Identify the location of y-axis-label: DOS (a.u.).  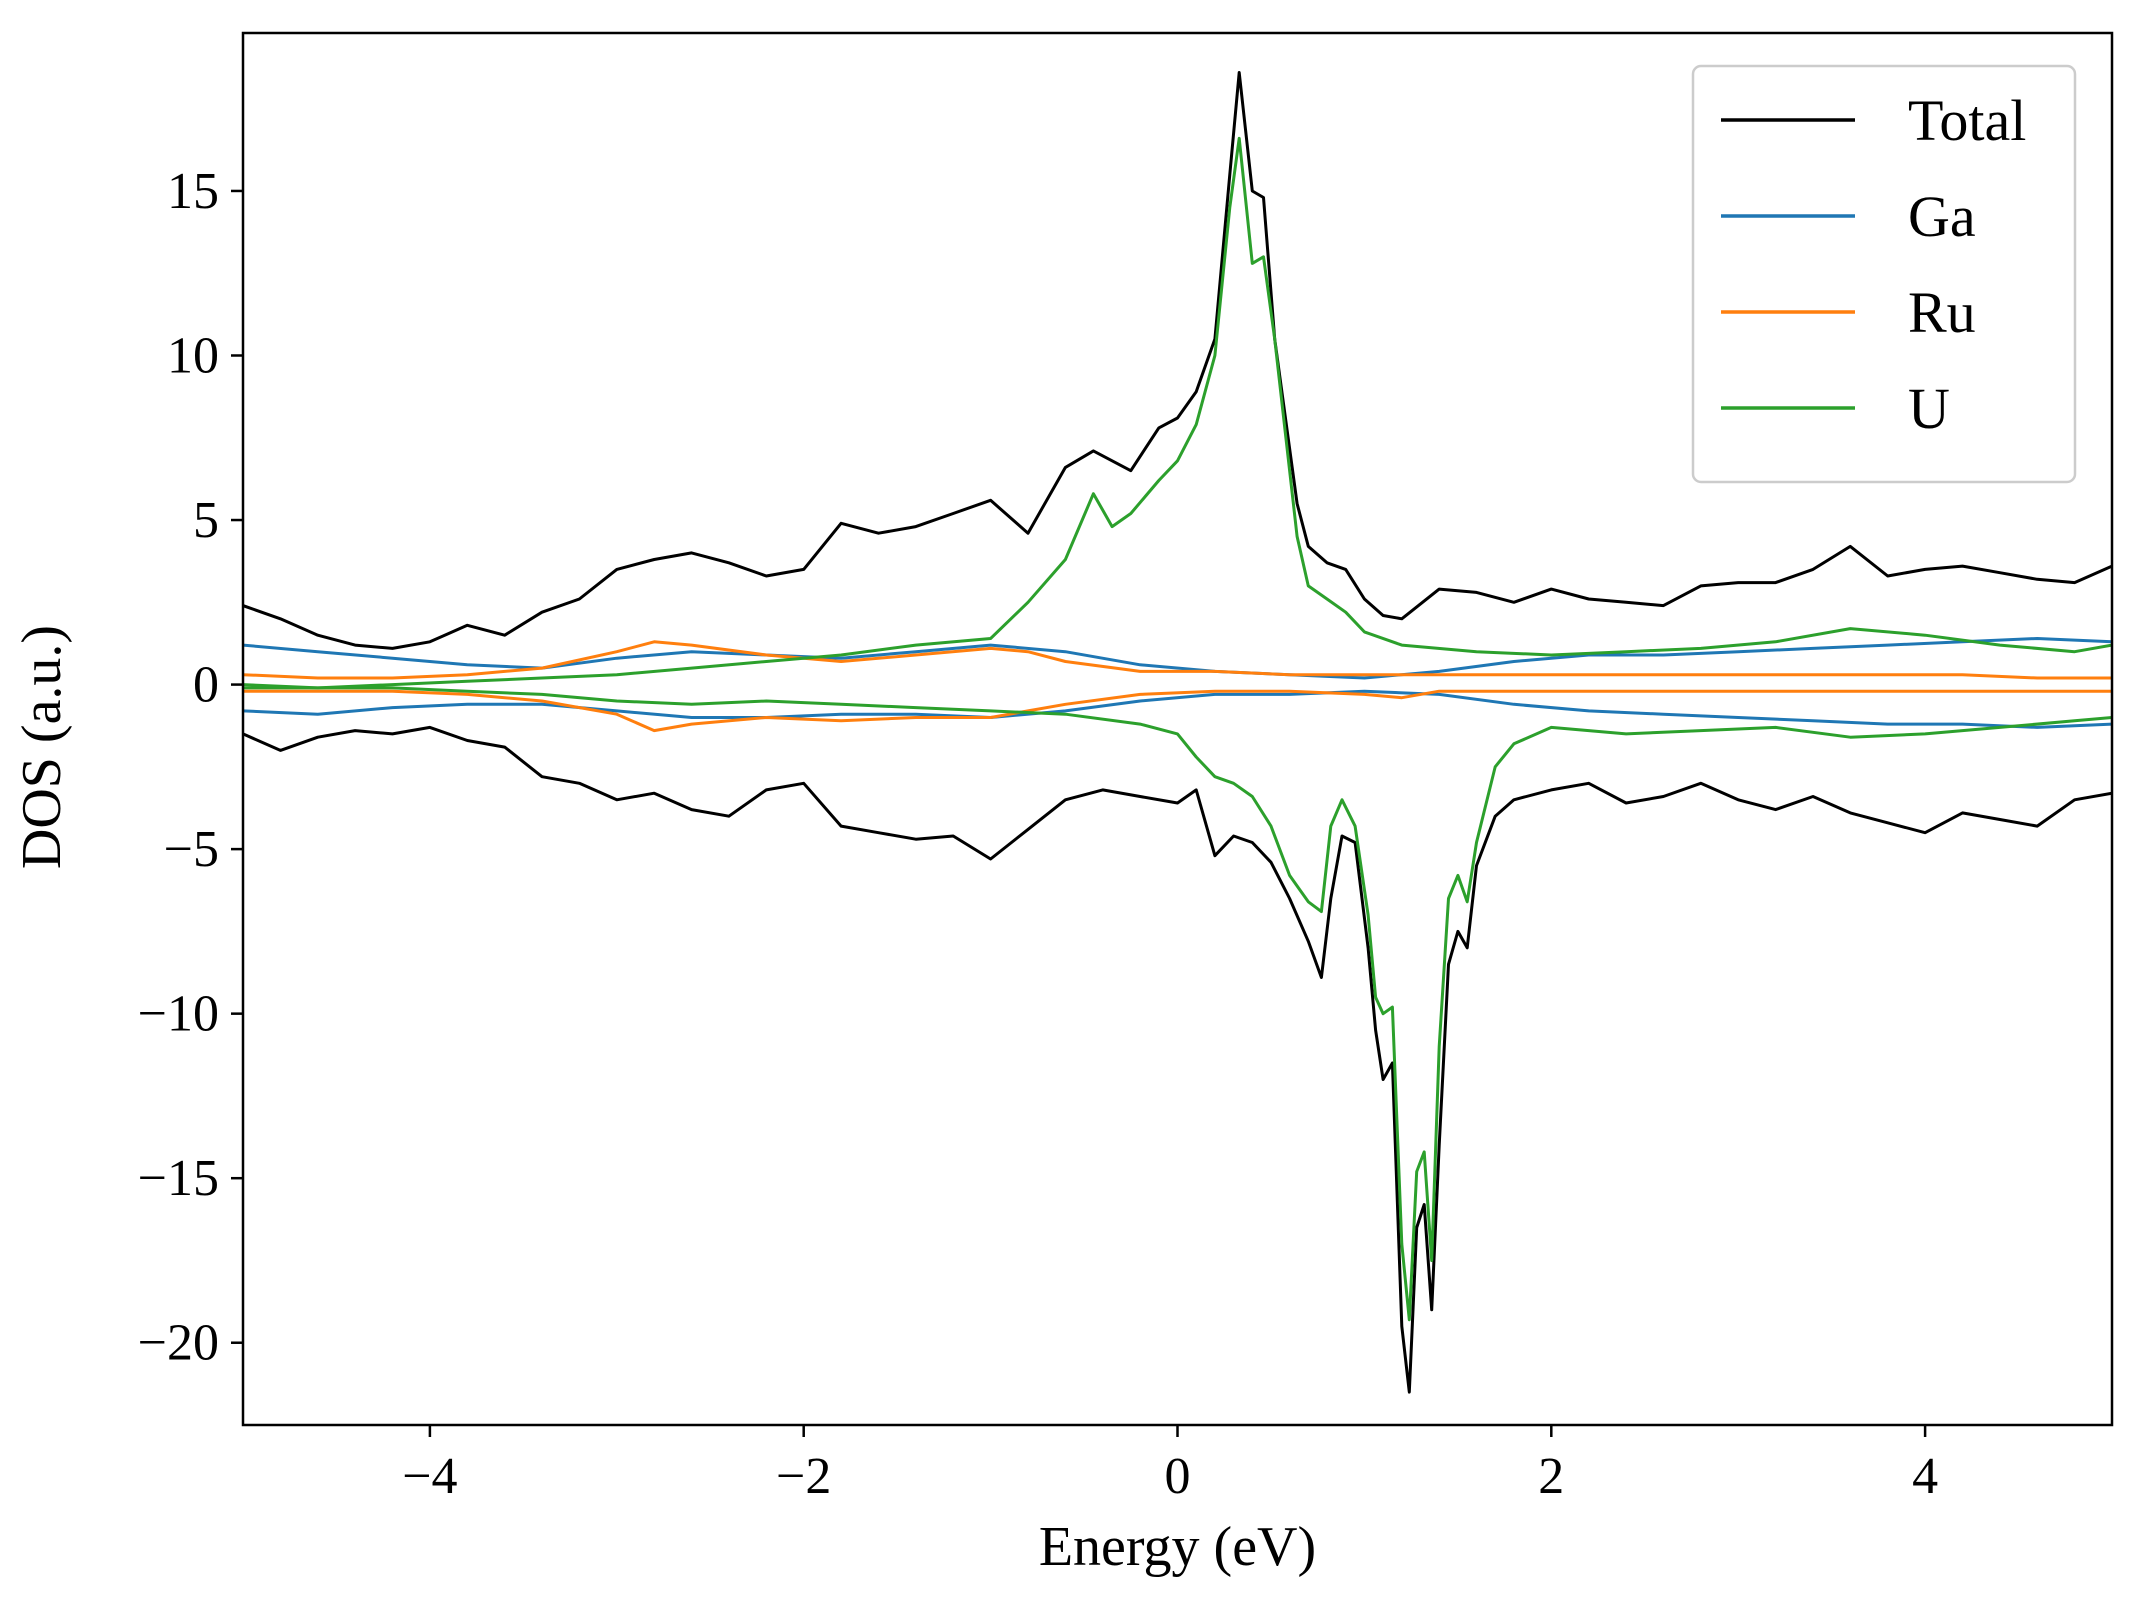
(42, 747).